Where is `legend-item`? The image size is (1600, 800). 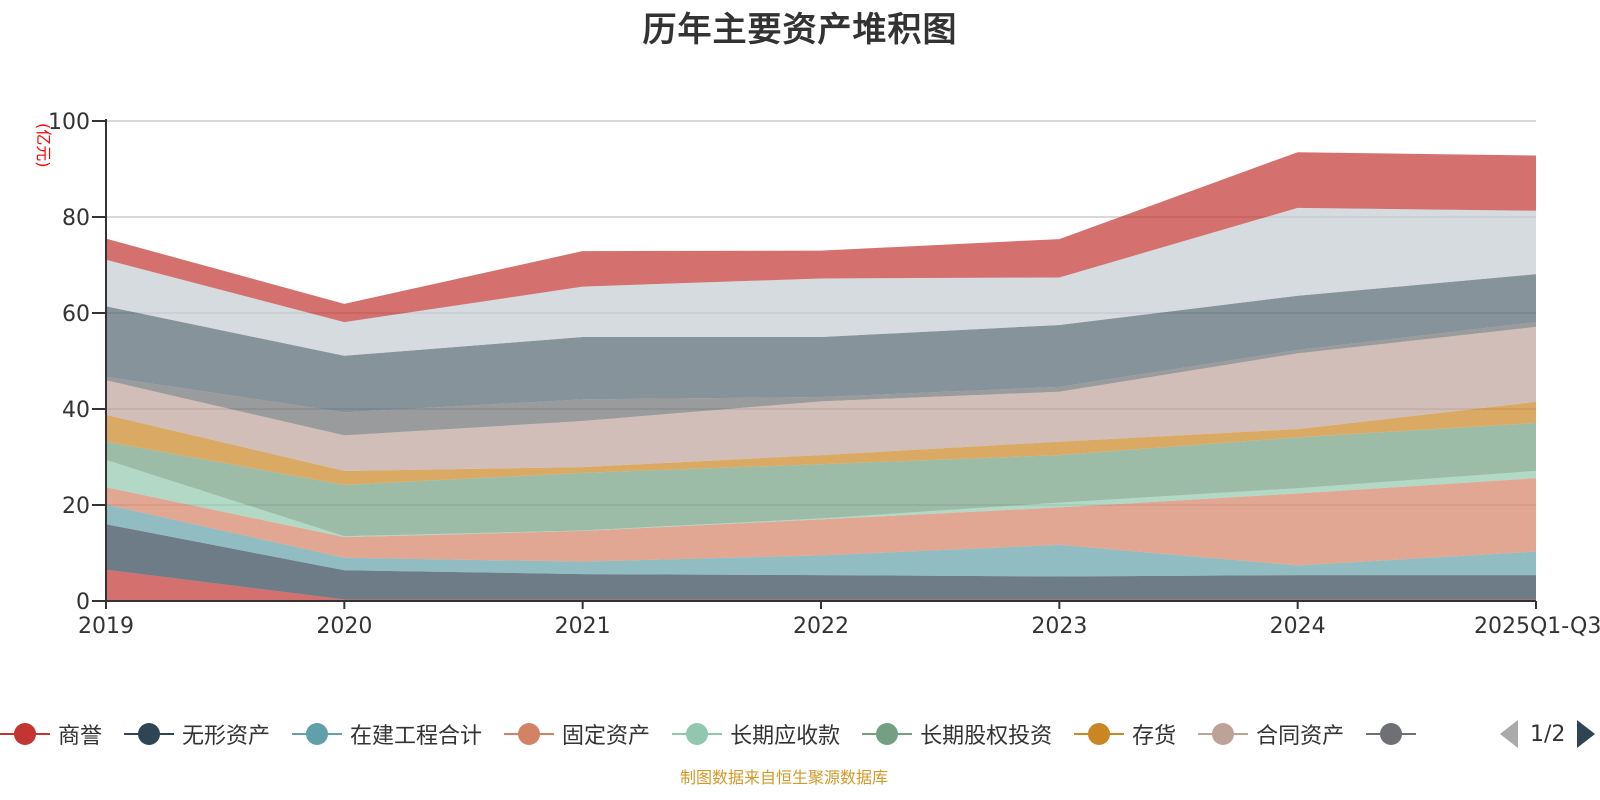 legend-item is located at coordinates (1395, 734).